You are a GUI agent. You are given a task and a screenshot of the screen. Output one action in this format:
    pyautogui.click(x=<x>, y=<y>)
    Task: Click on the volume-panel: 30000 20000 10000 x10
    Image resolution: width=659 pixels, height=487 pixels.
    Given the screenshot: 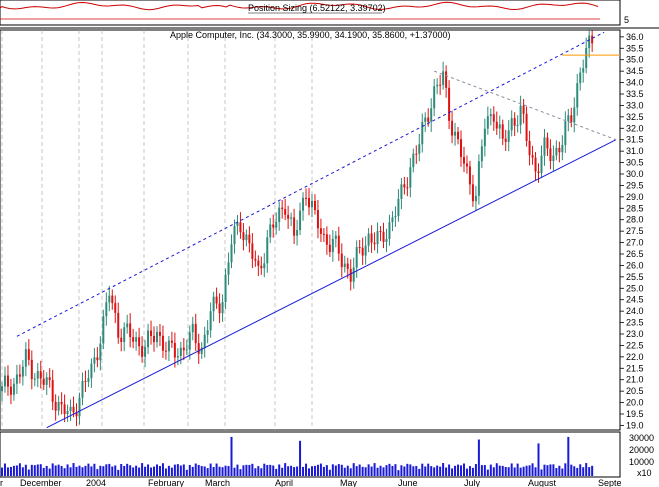 What is the action you would take?
    pyautogui.click(x=327, y=454)
    